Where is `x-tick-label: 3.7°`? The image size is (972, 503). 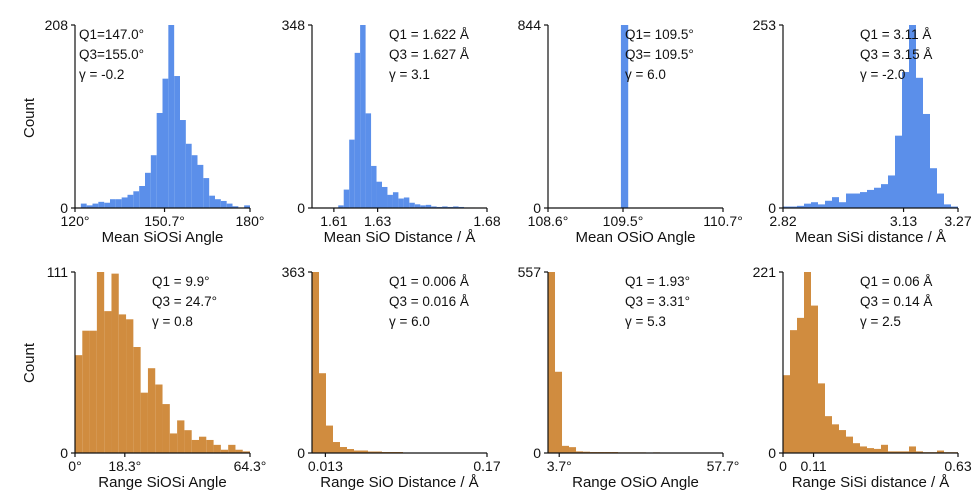
x-tick-label: 3.7° is located at coordinates (559, 466).